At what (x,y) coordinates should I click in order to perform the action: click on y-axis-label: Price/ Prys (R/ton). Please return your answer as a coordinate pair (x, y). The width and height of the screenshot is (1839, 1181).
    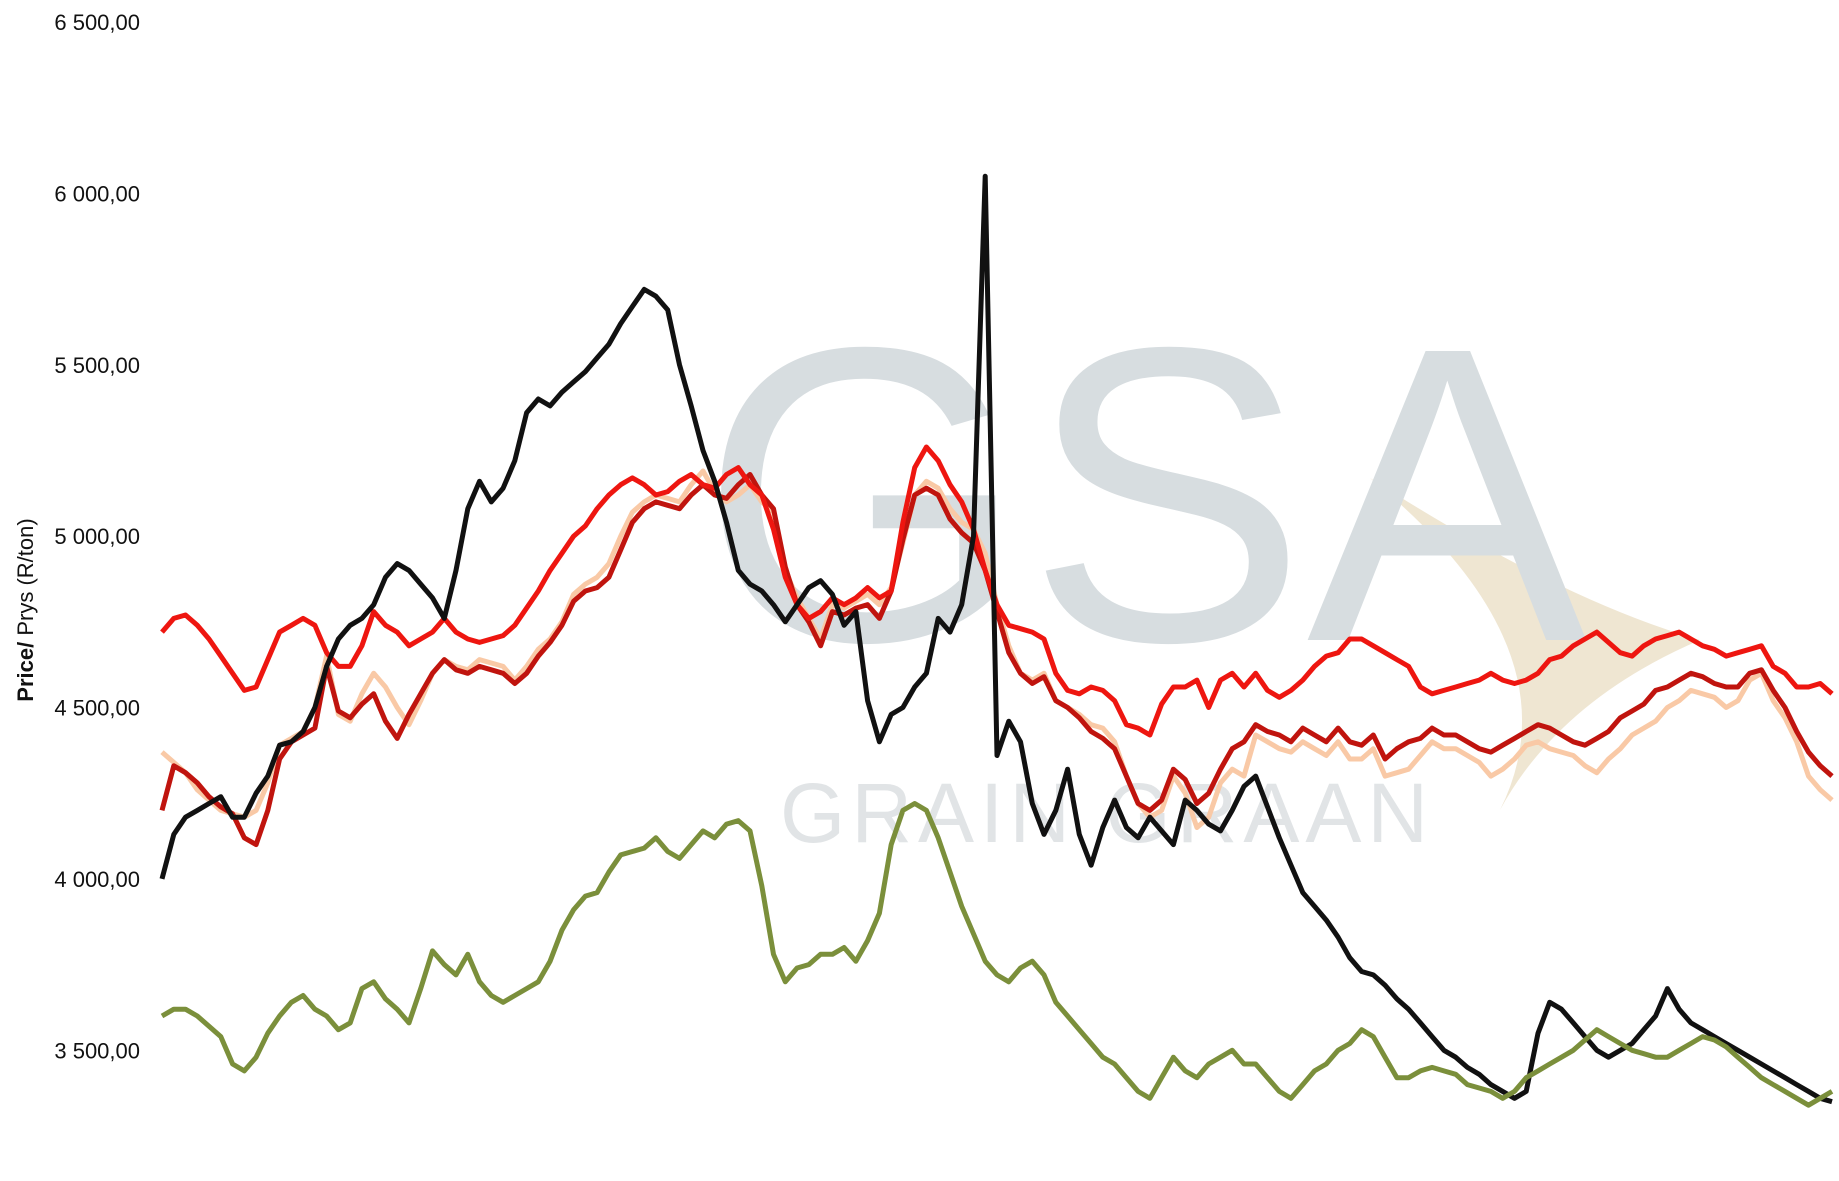
    Looking at the image, I should click on (25, 609).